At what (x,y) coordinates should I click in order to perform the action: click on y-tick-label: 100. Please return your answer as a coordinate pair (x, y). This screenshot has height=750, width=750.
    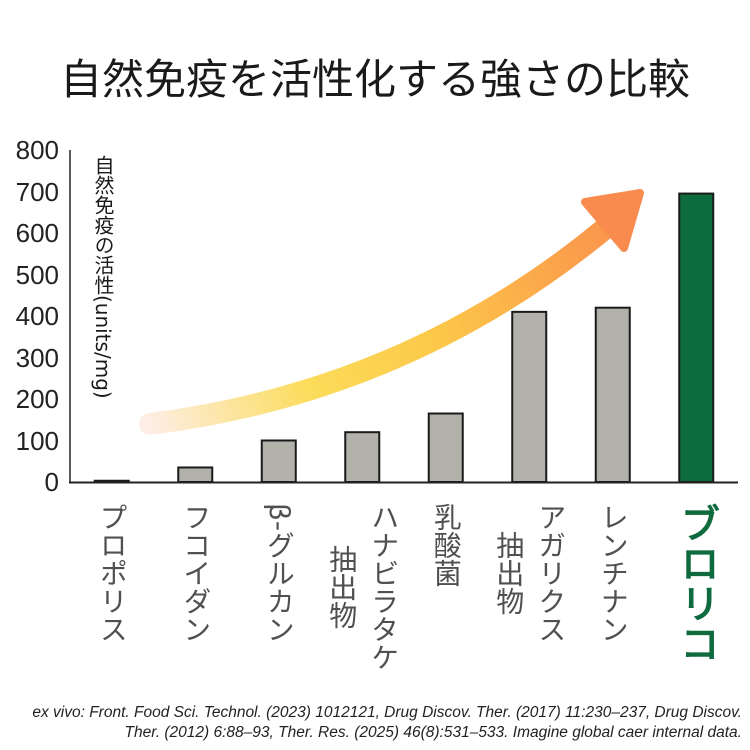
    Looking at the image, I should click on (37, 440).